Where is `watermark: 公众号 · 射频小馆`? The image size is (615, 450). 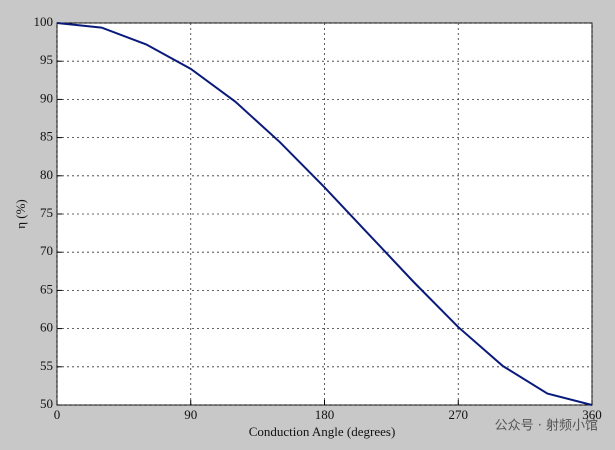 watermark: 公众号 · 射频小馆 is located at coordinates (546, 426).